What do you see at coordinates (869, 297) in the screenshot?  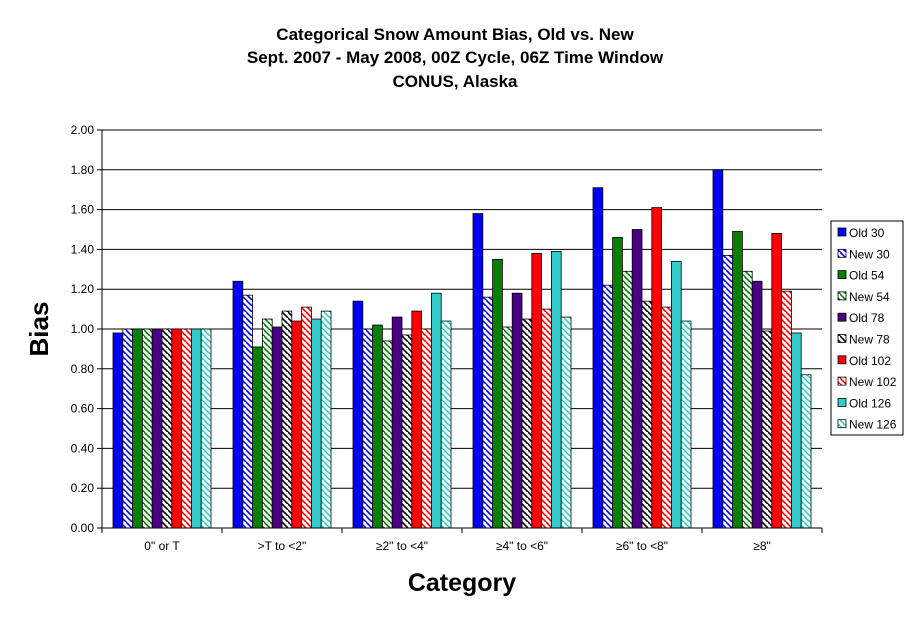 I see `legend-entry: New 54` at bounding box center [869, 297].